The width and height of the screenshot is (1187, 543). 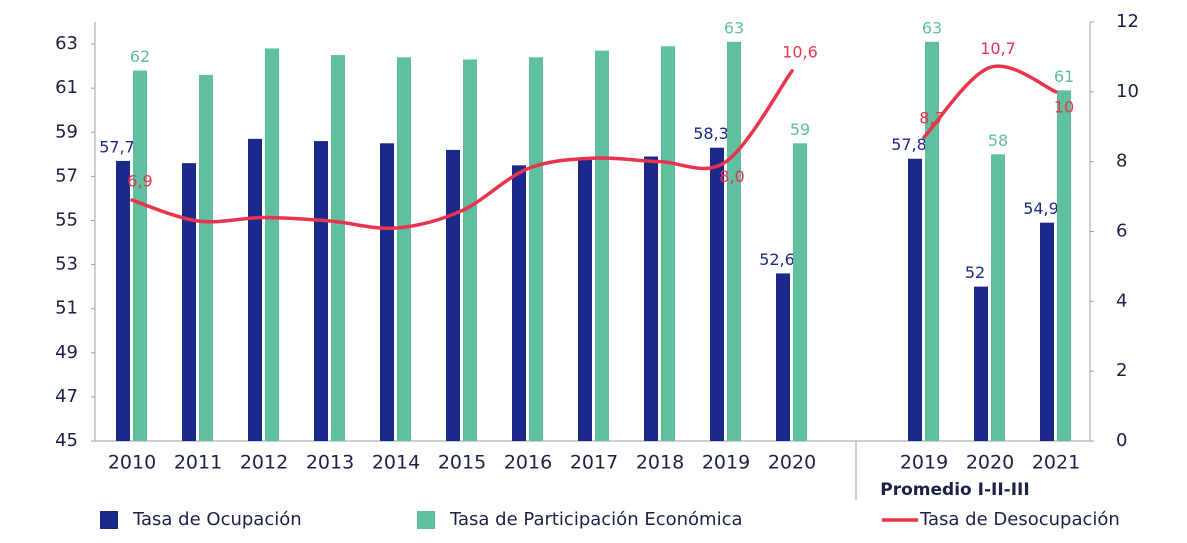 I want to click on y2-tick-label: 12, so click(x=1127, y=21).